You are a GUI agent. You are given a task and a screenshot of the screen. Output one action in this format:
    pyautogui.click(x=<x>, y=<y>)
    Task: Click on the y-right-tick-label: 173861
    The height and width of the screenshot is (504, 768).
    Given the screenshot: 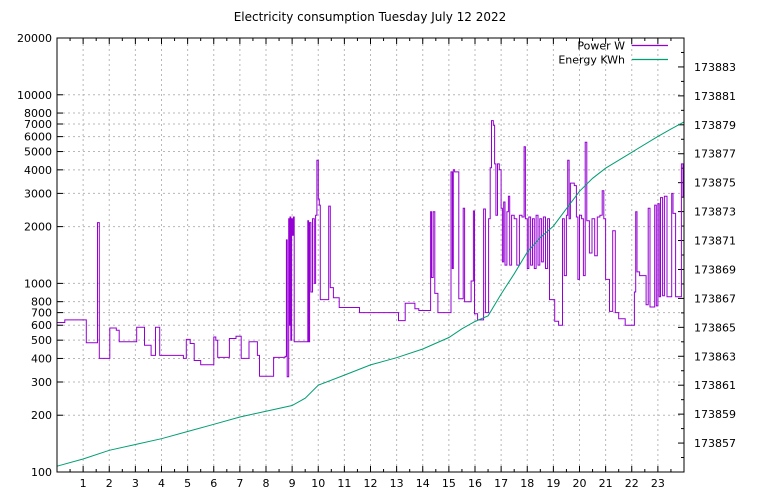 What is the action you would take?
    pyautogui.click(x=715, y=385)
    